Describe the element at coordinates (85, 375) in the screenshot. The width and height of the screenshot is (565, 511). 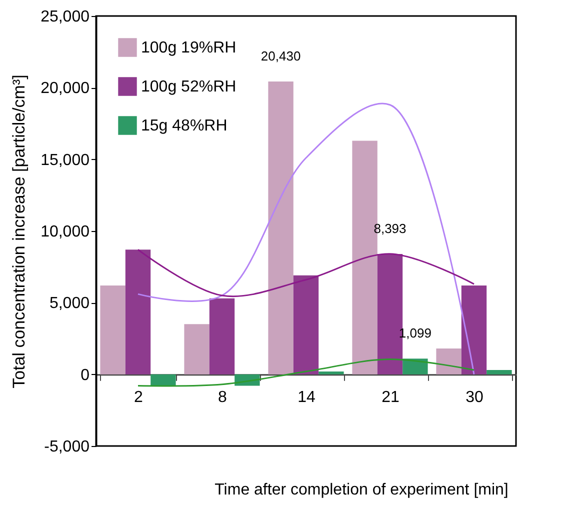
I see `y-tick-label: 0` at that location.